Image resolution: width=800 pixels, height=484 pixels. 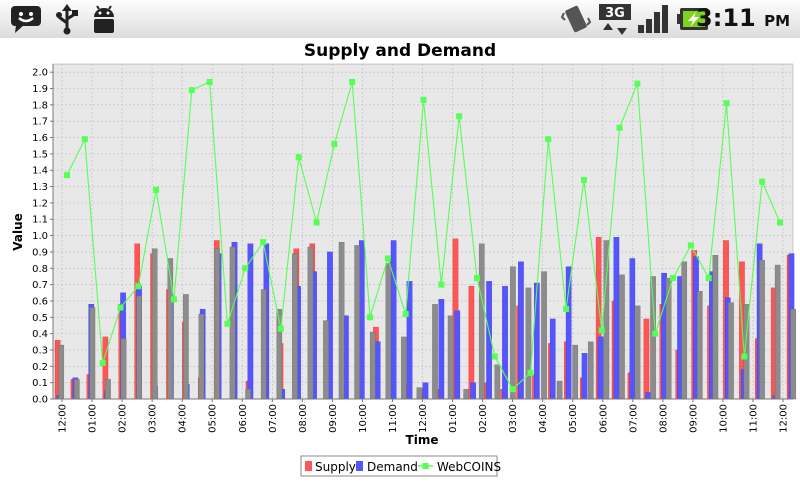 I want to click on signal-icon, so click(x=653, y=19).